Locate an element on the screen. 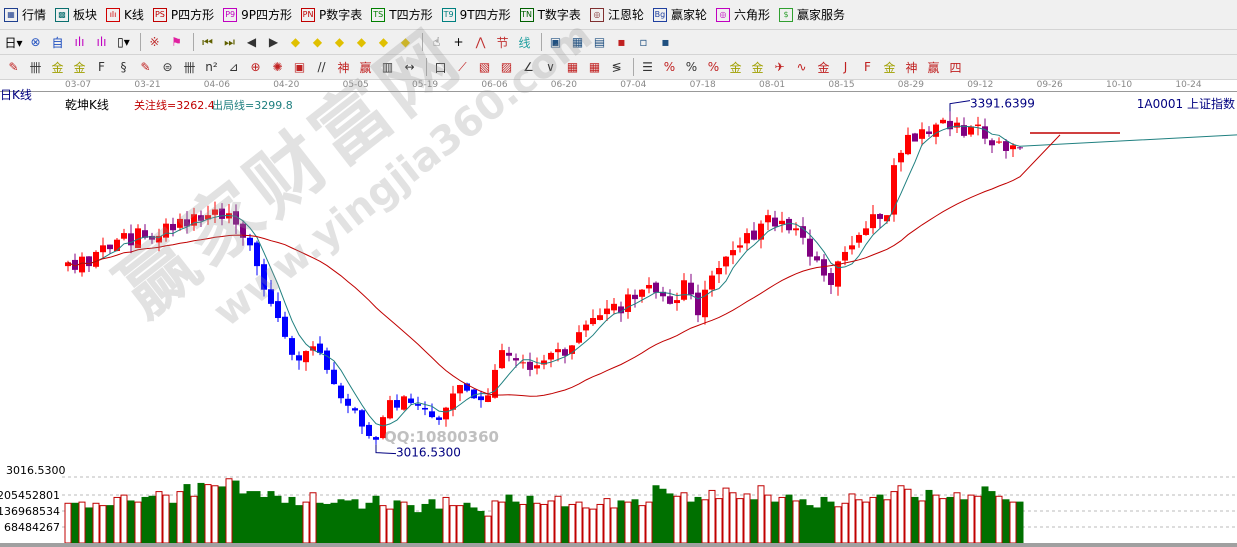 The height and width of the screenshot is (547, 1237). calculator-icon: ▦ is located at coordinates (577, 42).